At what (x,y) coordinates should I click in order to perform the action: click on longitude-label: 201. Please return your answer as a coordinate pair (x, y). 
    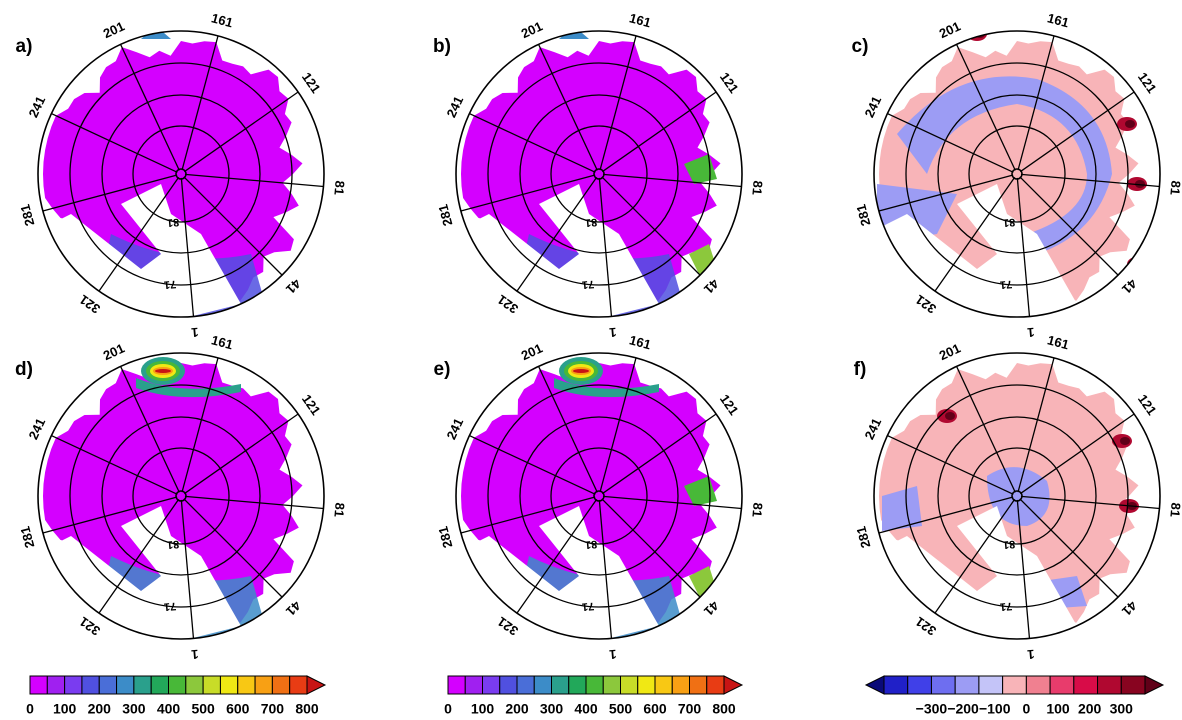
    Looking at the image, I should click on (532, 351).